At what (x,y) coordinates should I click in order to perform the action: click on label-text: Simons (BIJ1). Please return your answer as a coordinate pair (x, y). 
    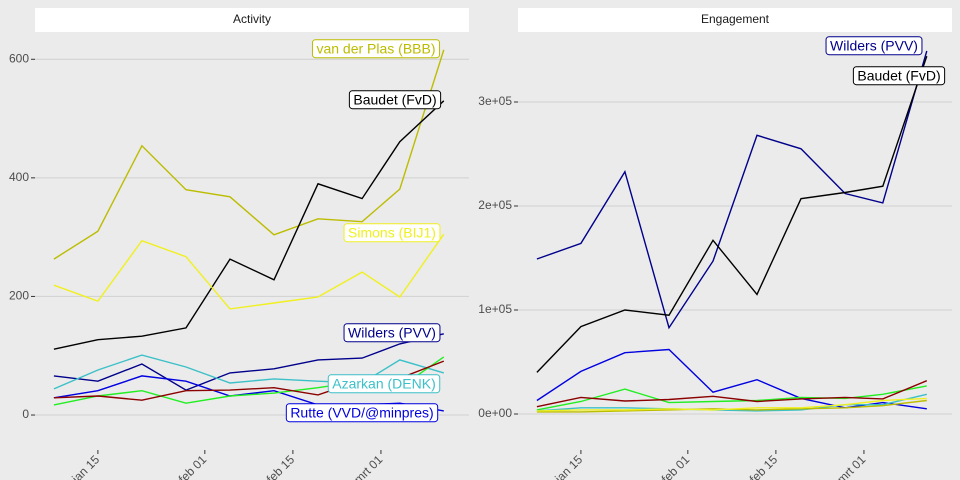
    Looking at the image, I should click on (392, 233).